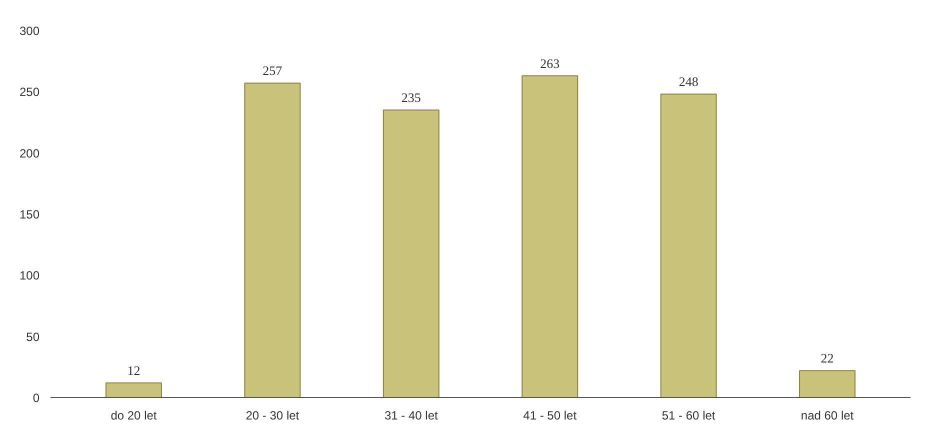  What do you see at coordinates (29, 153) in the screenshot?
I see `y-tick-label: 200` at bounding box center [29, 153].